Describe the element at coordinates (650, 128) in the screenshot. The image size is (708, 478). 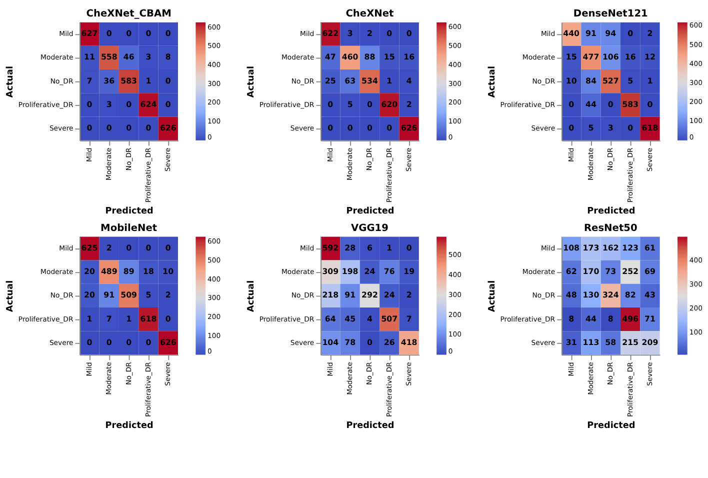
I see `data-label: 618` at that location.